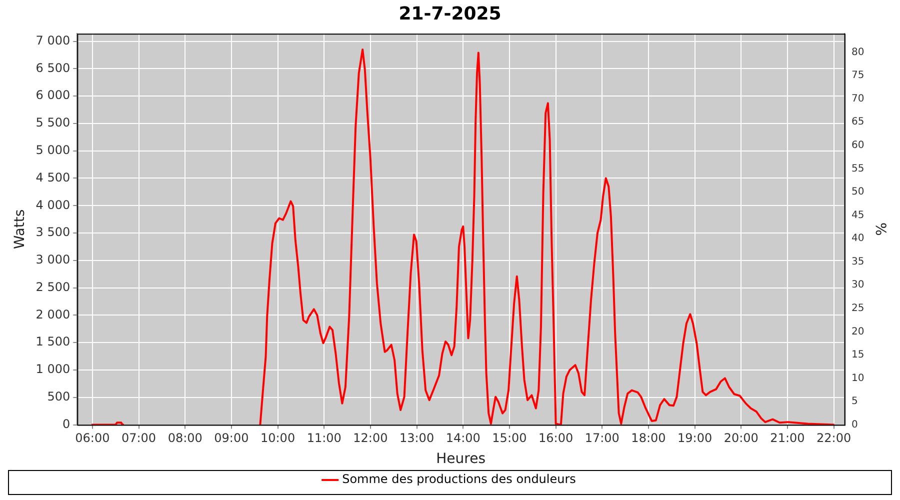 This screenshot has width=900, height=500. I want to click on y-tick-label: 3 500, so click(53, 232).